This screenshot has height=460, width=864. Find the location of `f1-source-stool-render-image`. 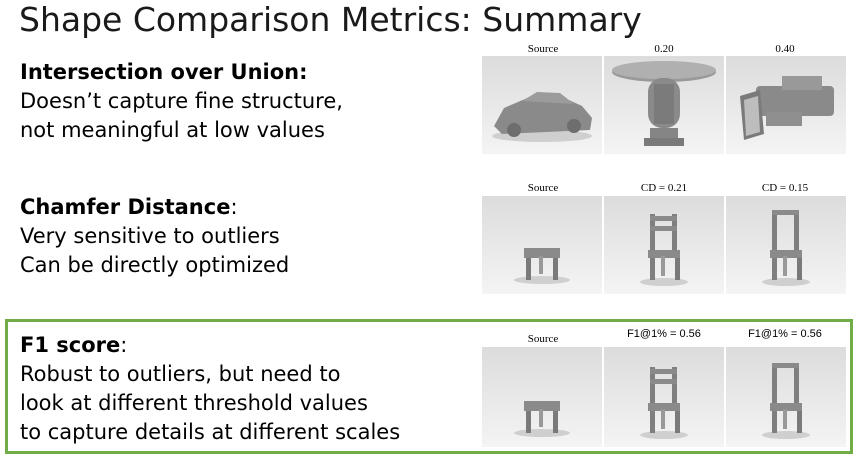

f1-source-stool-render-image is located at coordinates (542, 397).